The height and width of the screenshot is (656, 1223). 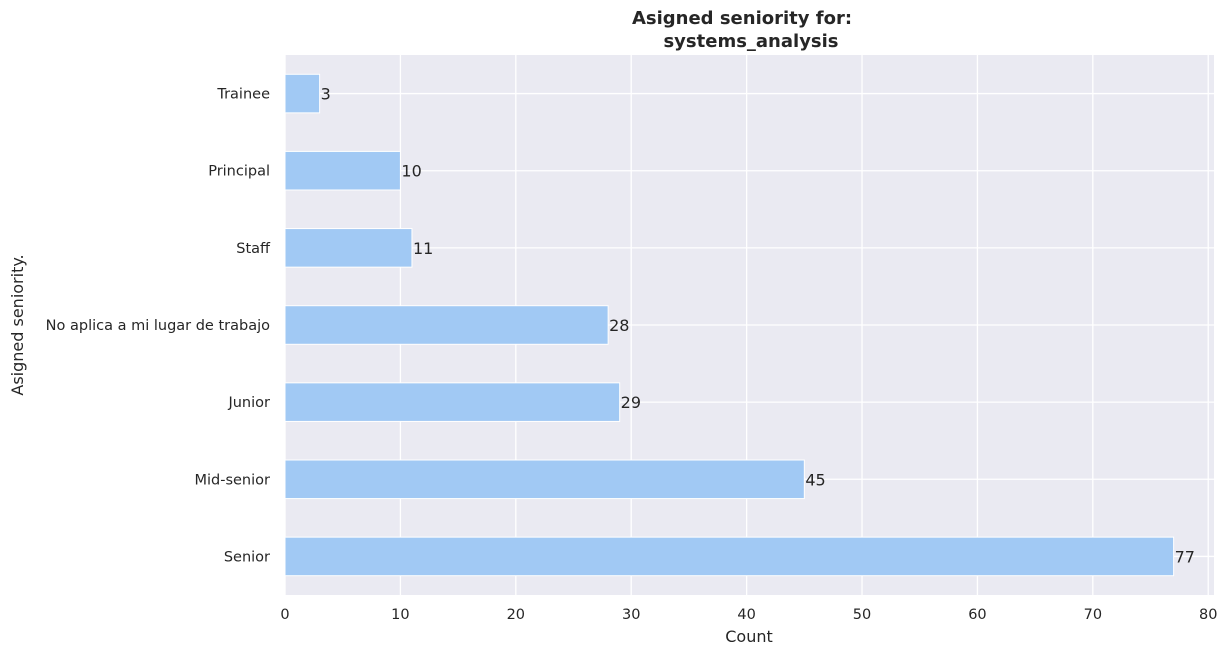 What do you see at coordinates (977, 615) in the screenshot?
I see `x-tick-label: 60` at bounding box center [977, 615].